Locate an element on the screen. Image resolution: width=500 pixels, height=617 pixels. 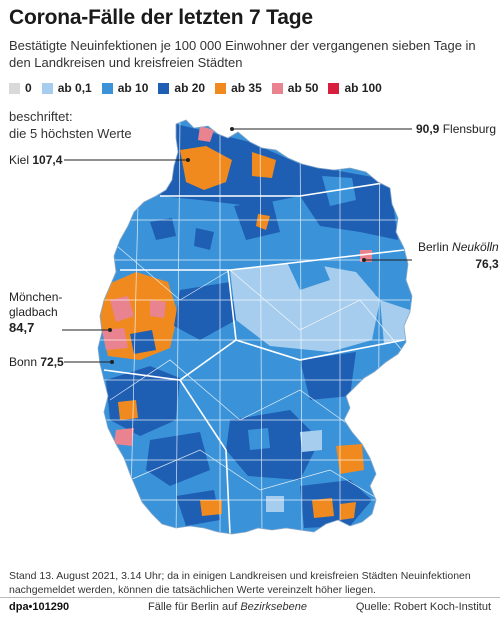
callout-bonn: Bonn 72,5 is located at coordinates (36, 362).